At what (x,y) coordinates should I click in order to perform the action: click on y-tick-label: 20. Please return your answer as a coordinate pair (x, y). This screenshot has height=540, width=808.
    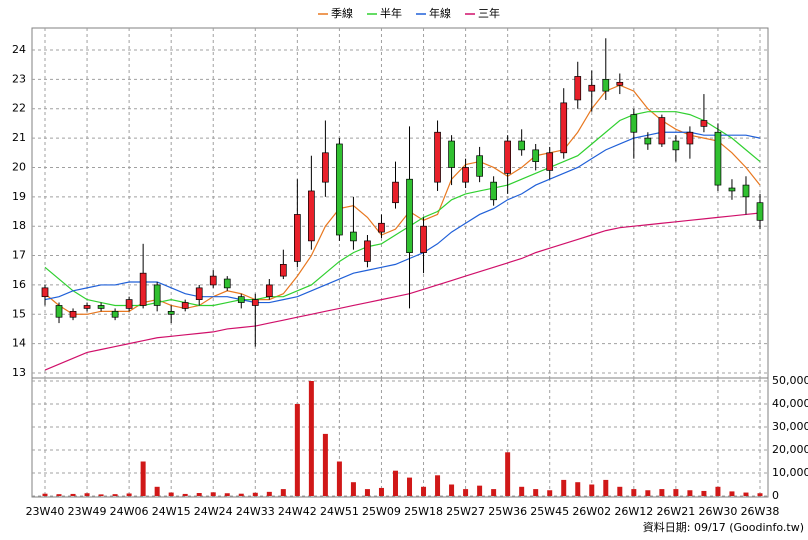
    Looking at the image, I should click on (19, 166).